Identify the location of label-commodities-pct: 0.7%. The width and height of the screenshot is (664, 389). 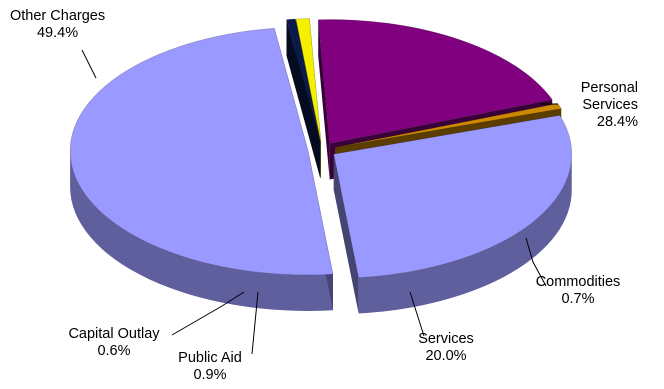
(578, 299).